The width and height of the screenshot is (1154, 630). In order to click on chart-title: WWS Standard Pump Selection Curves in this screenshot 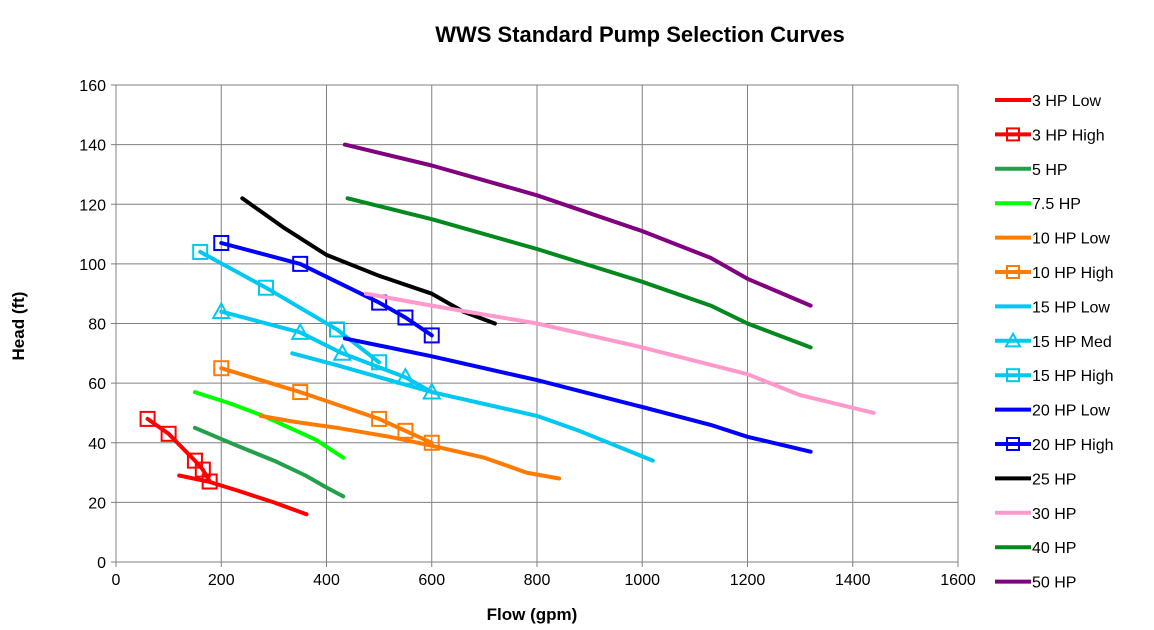, I will do `click(640, 34)`.